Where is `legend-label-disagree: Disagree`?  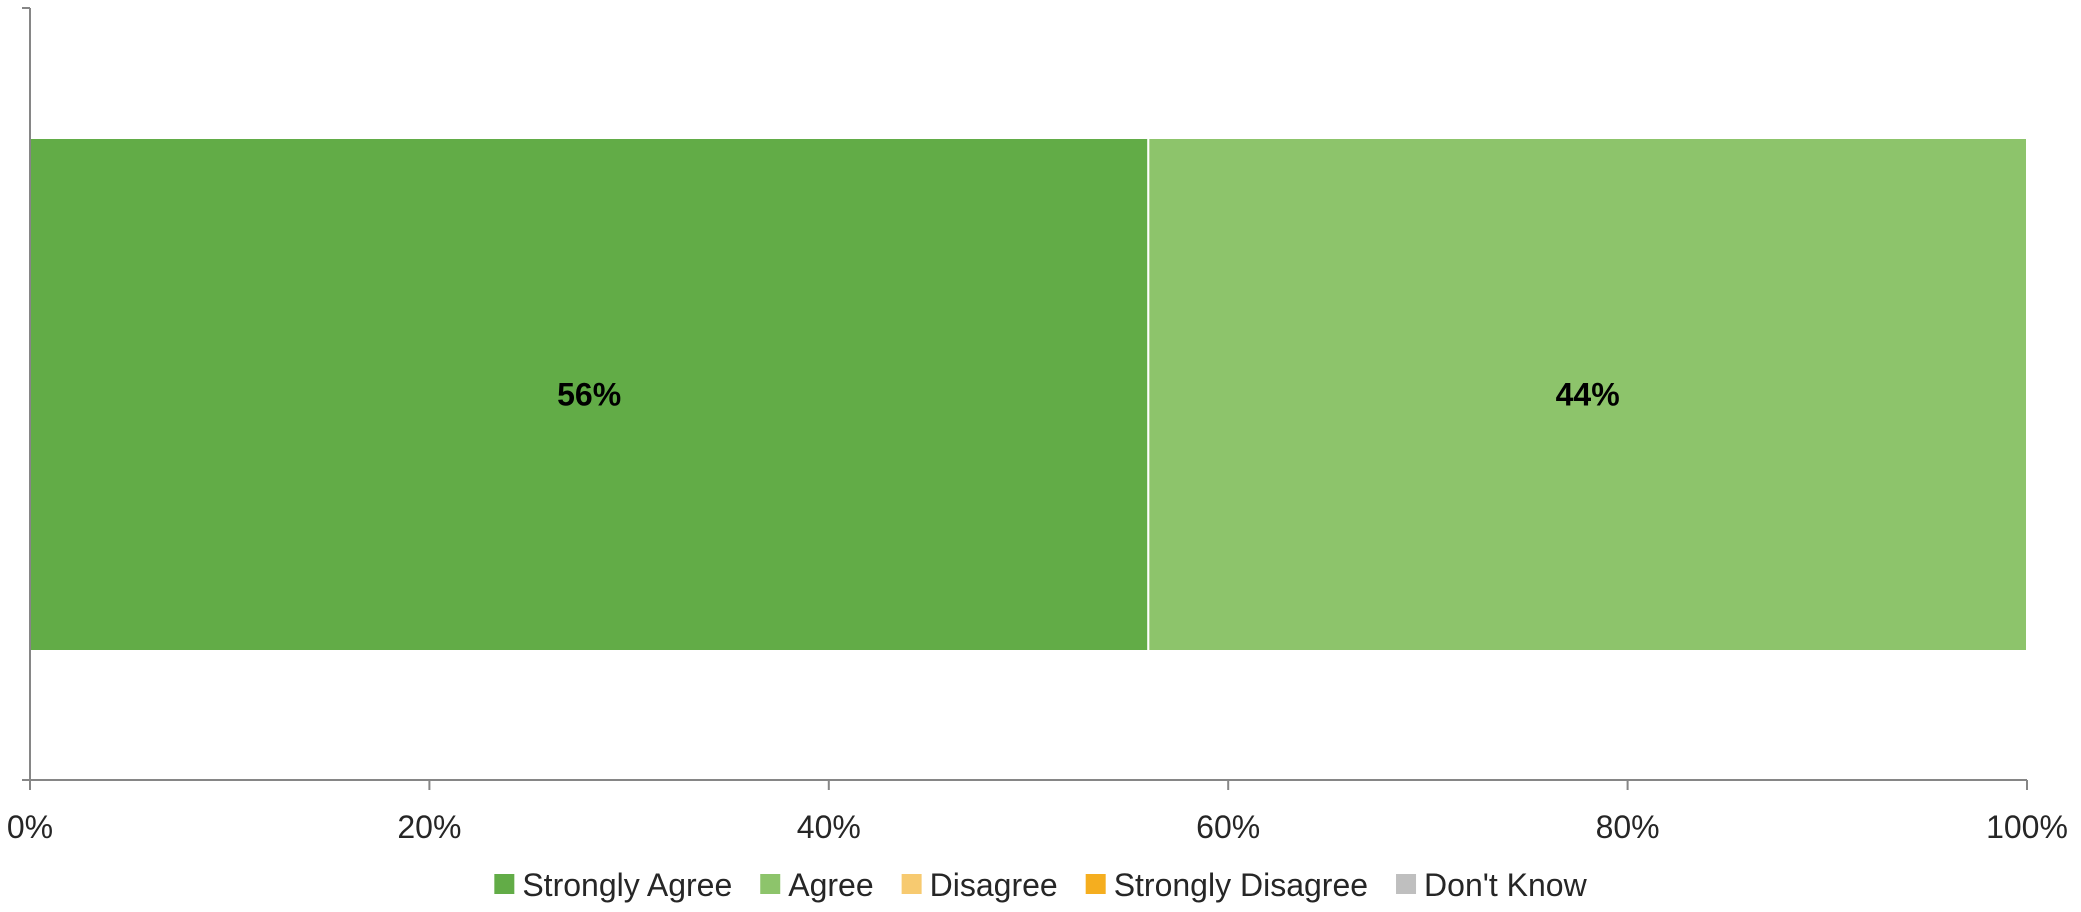
legend-label-disagree: Disagree is located at coordinates (994, 885).